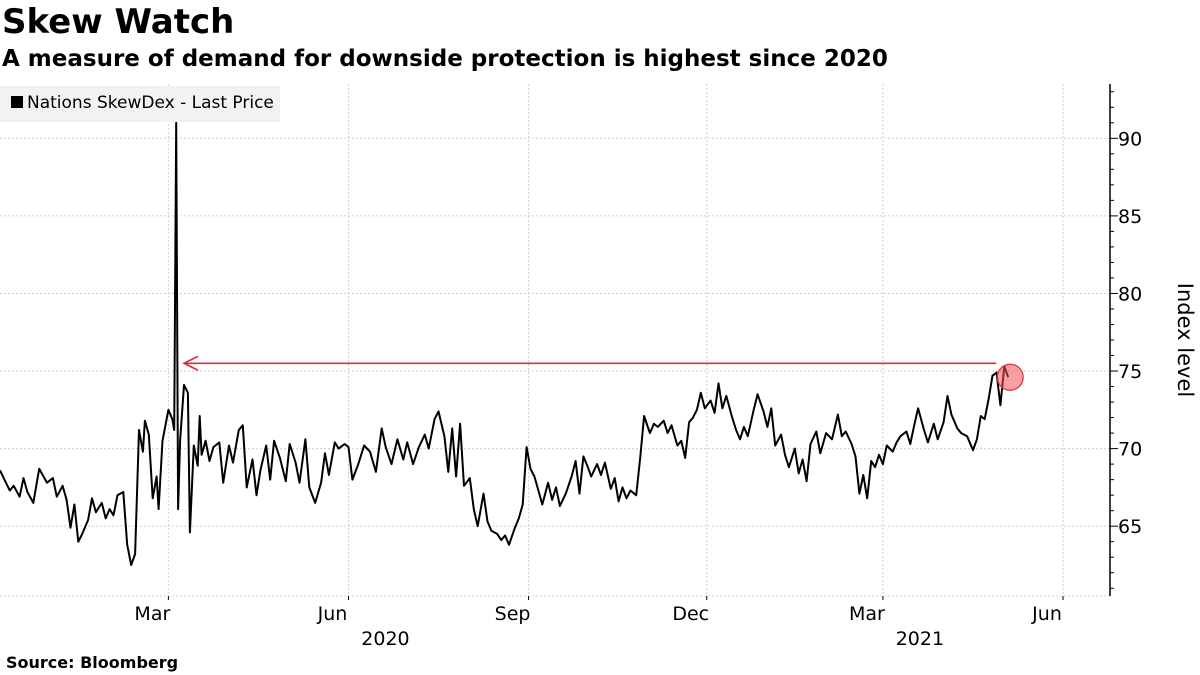  Describe the element at coordinates (17, 102) in the screenshot. I see `legend-swatch` at that location.